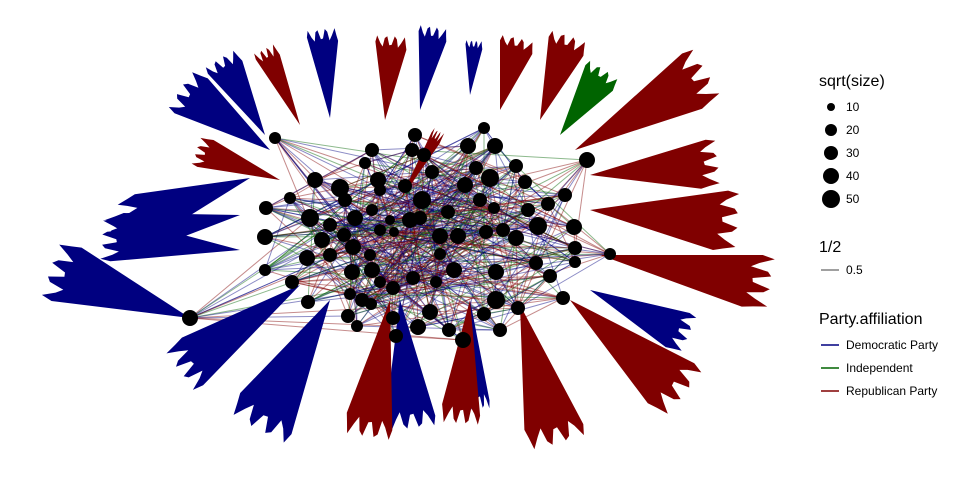 This screenshot has width=960, height=480. What do you see at coordinates (891, 391) in the screenshot?
I see `party-label-republican: Republican Party` at bounding box center [891, 391].